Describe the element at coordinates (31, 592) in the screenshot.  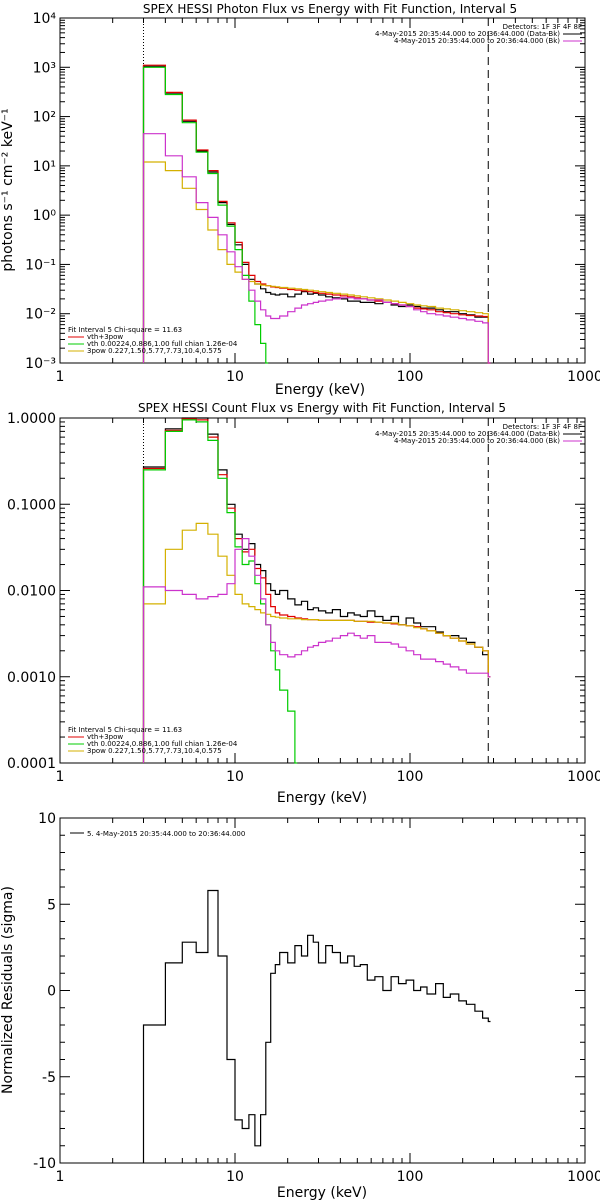
I see `y-tick-label: 0.0100` at that location.